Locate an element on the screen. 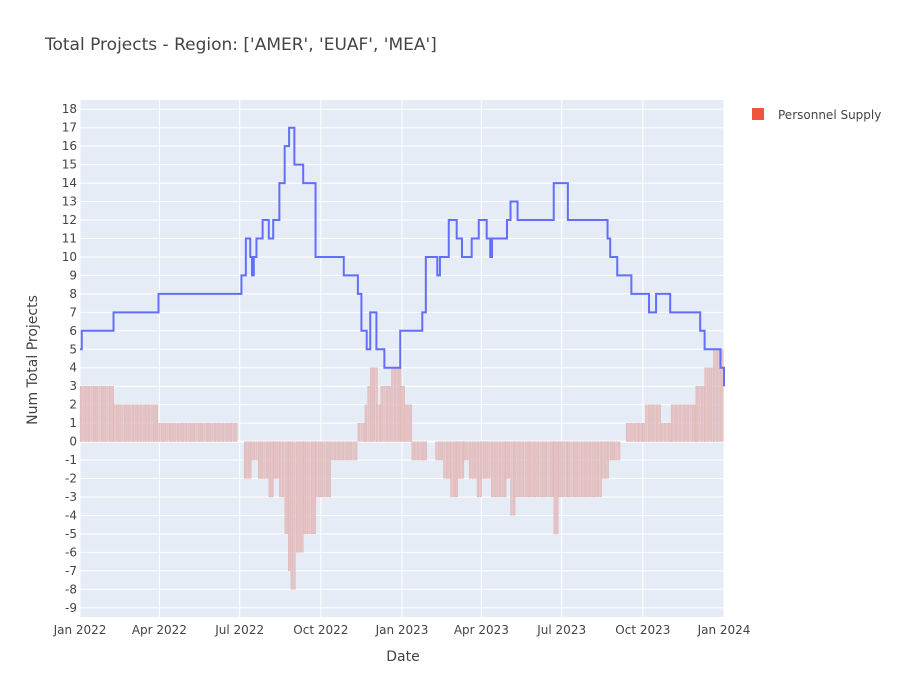  y-tick-label: 18 is located at coordinates (69, 109).